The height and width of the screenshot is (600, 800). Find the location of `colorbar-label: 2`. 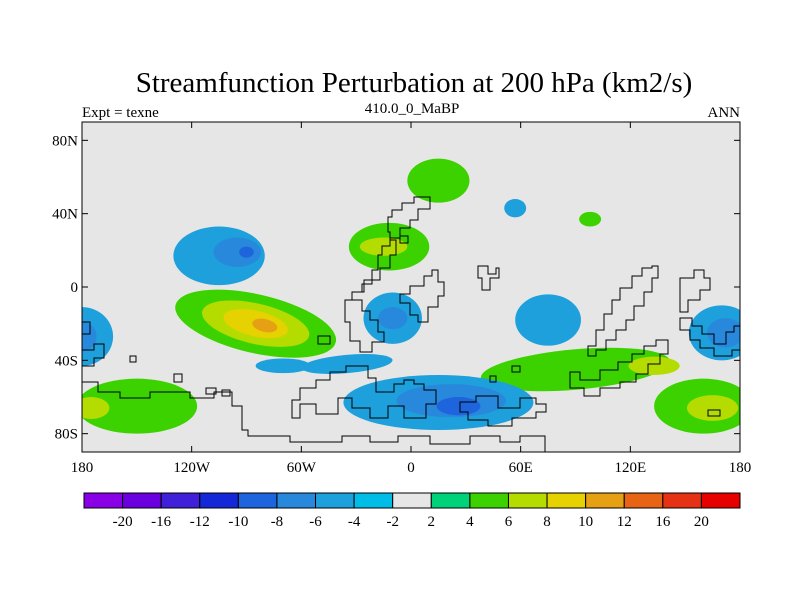

colorbar-label: 2 is located at coordinates (432, 522).